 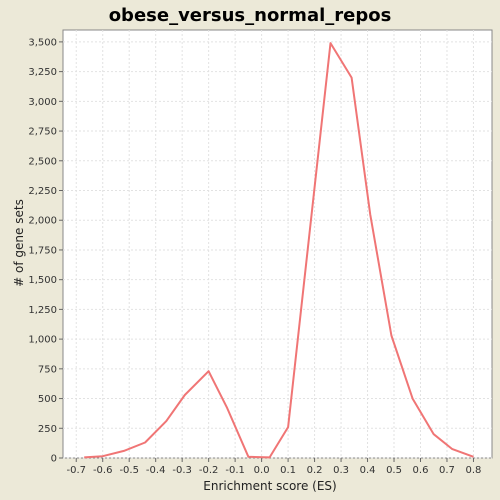 I want to click on x-tick-label: 0.7, so click(x=447, y=470).